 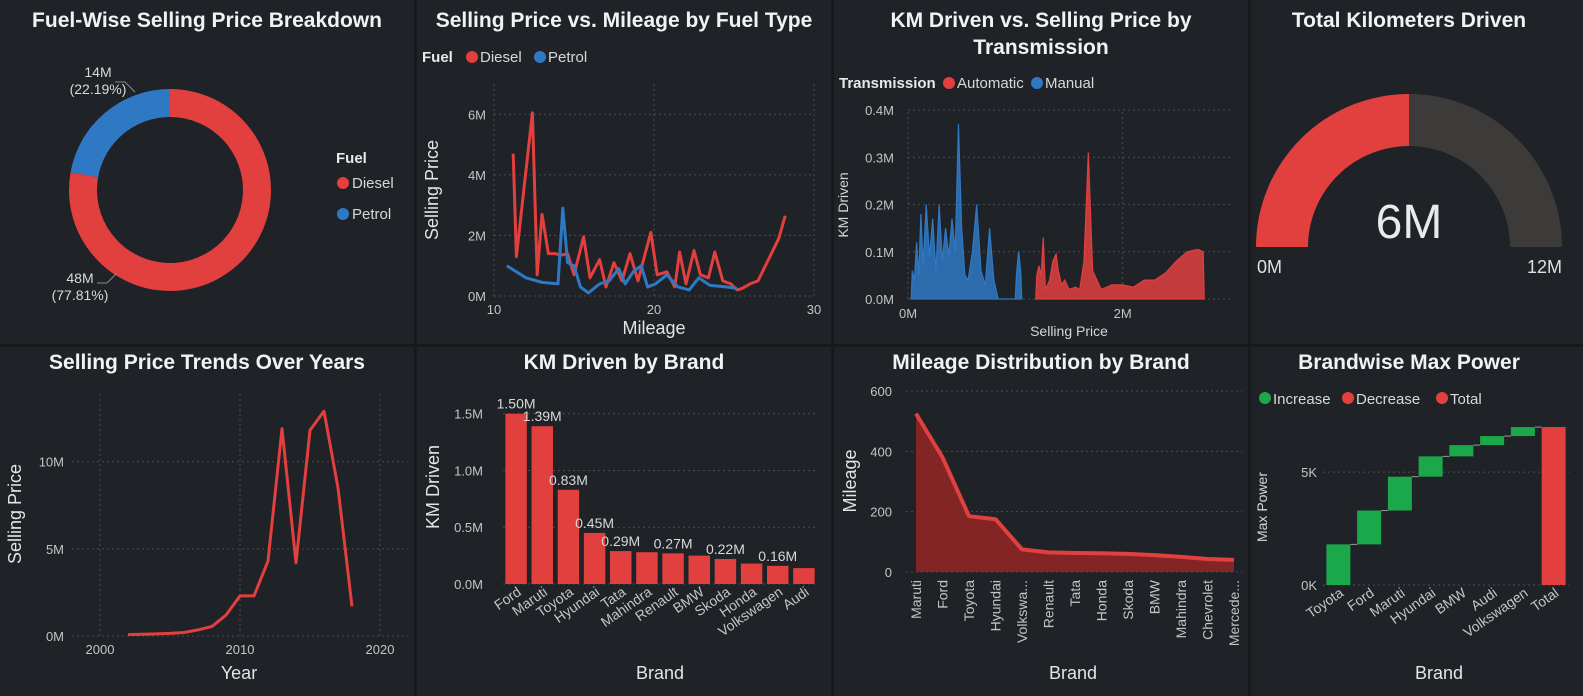 I want to click on legend-label: Diesel, so click(x=501, y=57).